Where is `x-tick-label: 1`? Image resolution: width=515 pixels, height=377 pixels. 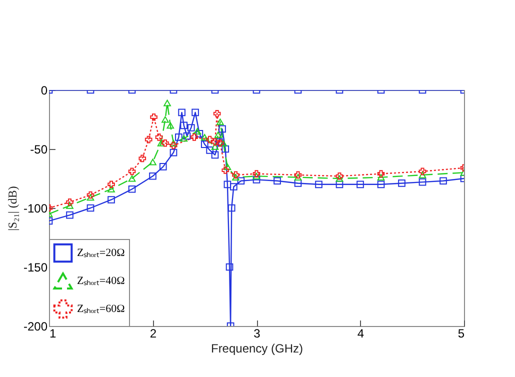
x-tick-label: 1 is located at coordinates (53, 333).